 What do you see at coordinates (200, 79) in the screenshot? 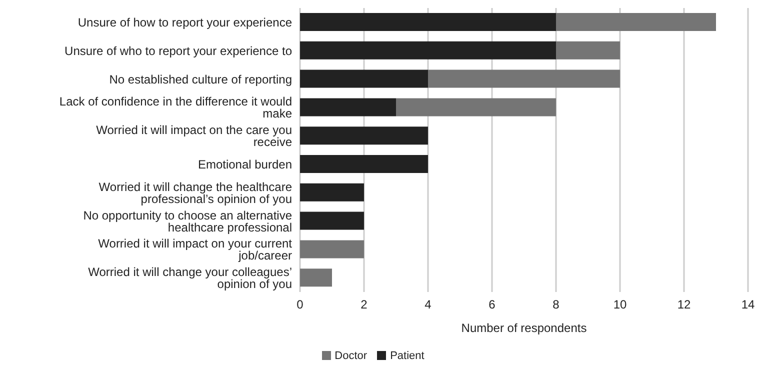
I see `y-tick-label: No established culture of reporting` at bounding box center [200, 79].